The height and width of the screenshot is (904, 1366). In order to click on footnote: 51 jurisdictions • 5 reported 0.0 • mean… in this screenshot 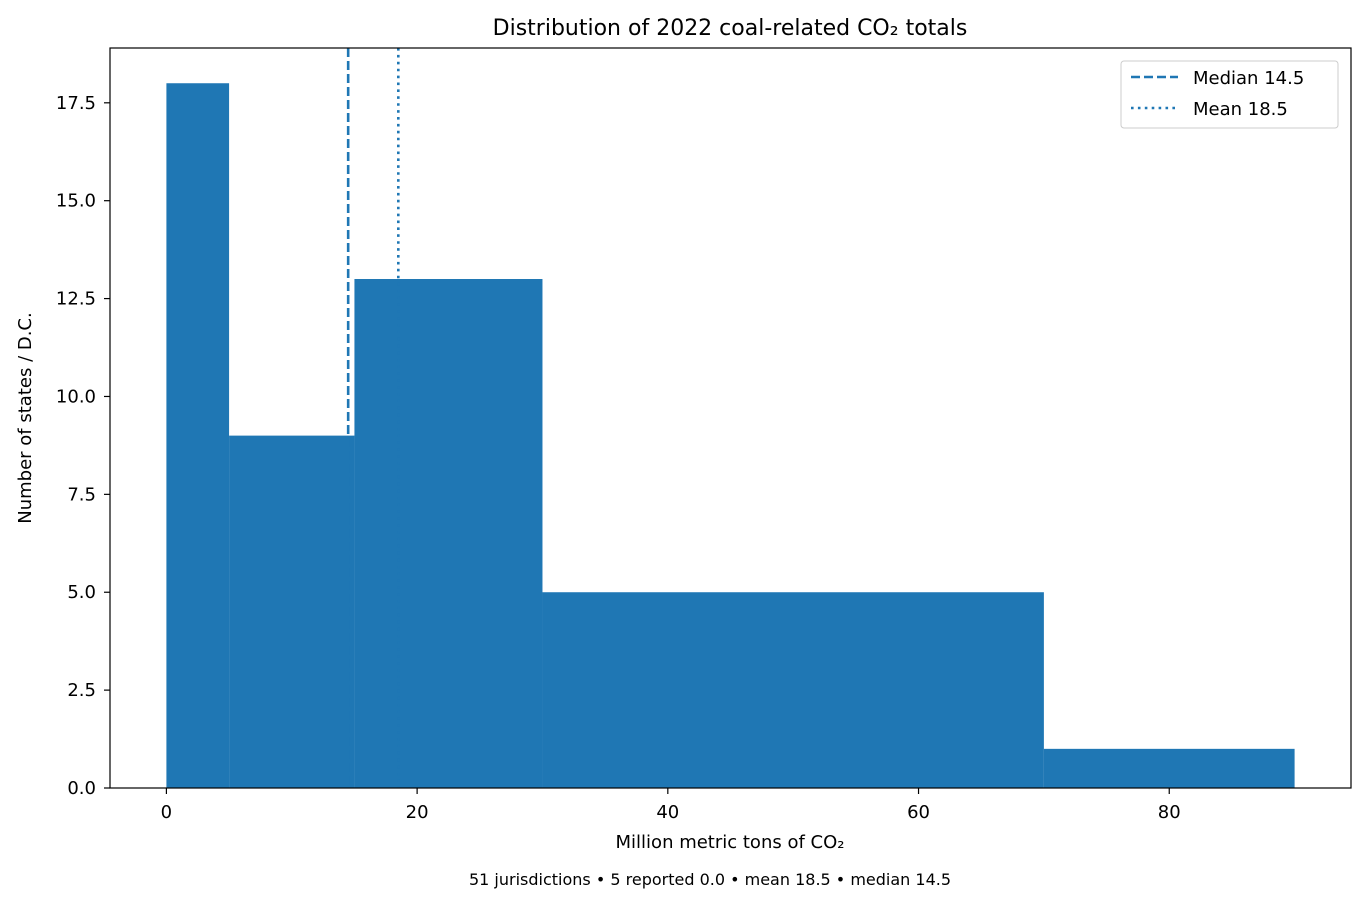, I will do `click(710, 879)`.